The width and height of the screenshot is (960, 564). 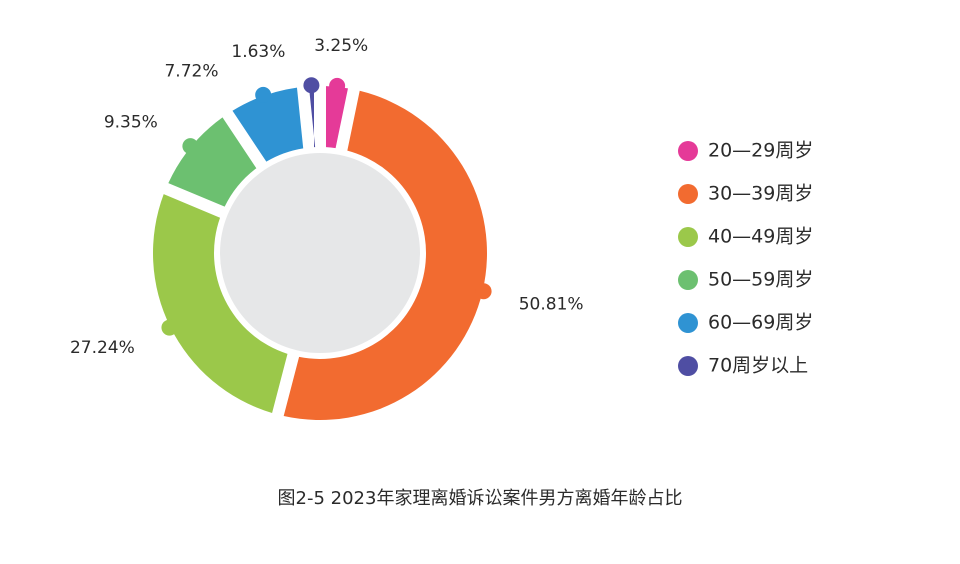 I want to click on legend-item-1: 20—29周岁, so click(x=745, y=151).